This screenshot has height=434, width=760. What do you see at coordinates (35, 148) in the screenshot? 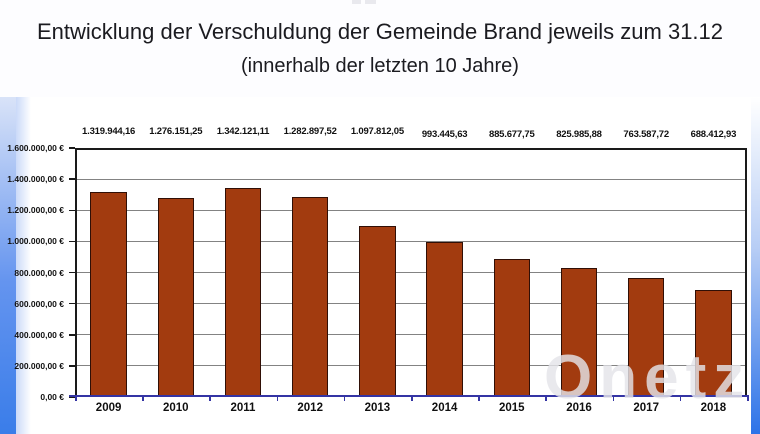
I see `y-axis-label: 1.600.000,00 €` at bounding box center [35, 148].